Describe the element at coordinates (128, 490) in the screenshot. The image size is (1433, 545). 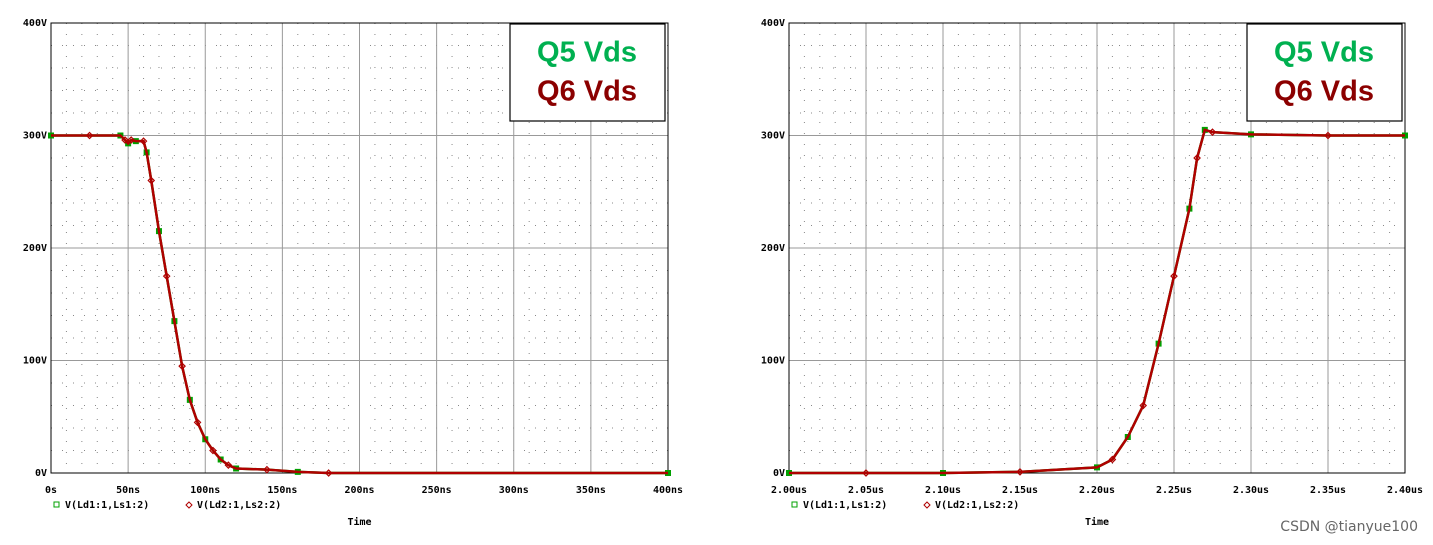
I see `x-tick-label: 50ns` at that location.